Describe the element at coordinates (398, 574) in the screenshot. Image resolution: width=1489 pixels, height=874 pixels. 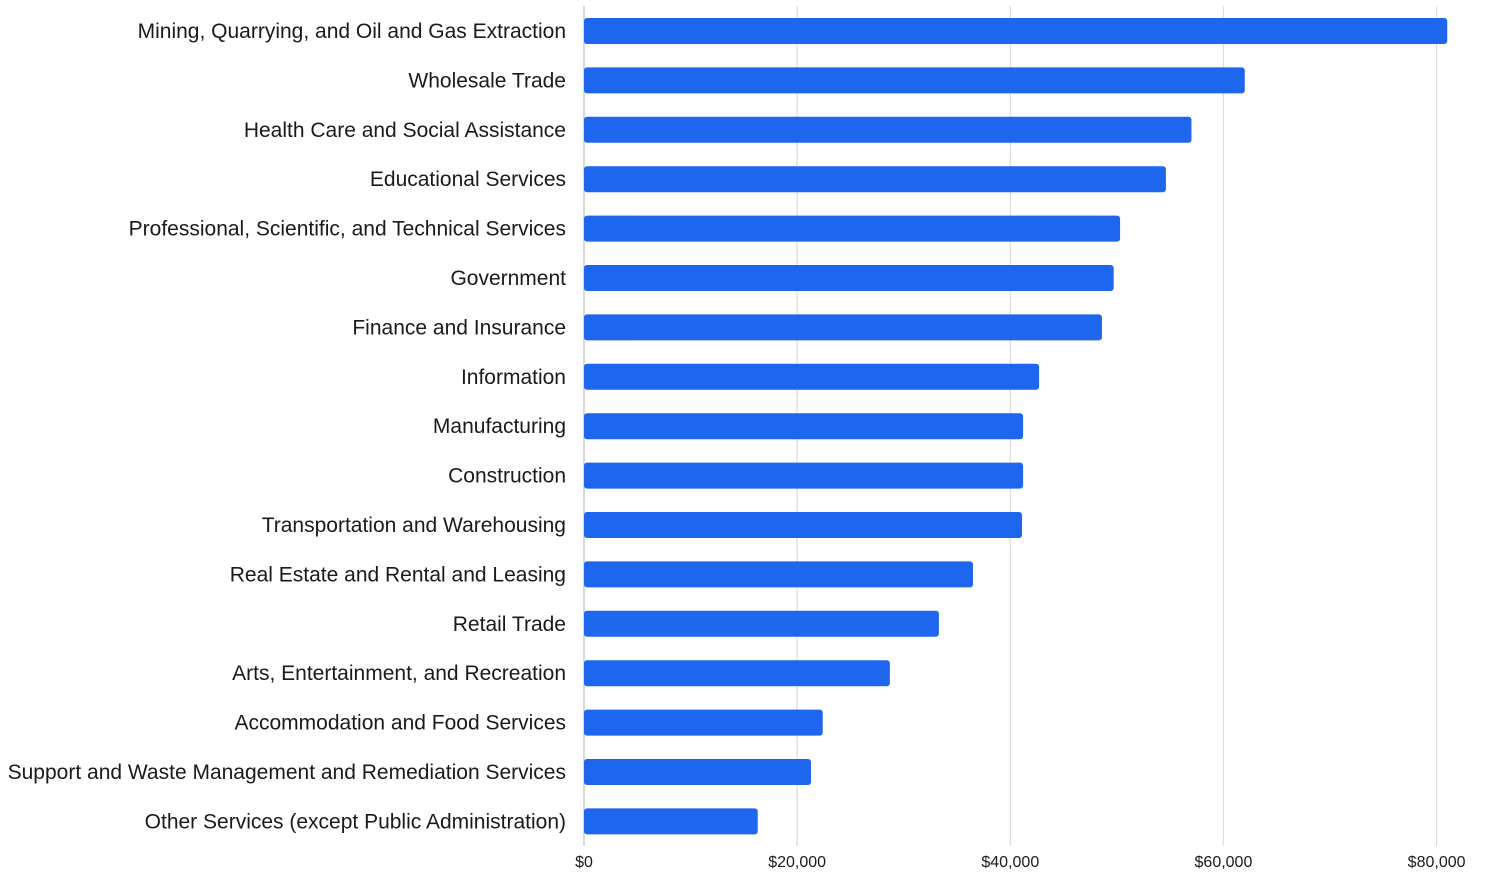
I see `category-label: Real Estate and Rental and Leasing` at that location.